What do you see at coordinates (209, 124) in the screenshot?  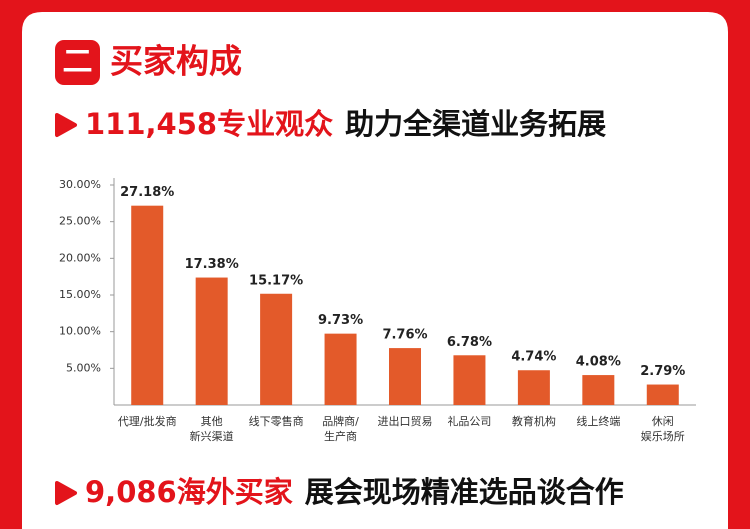 I see `headline-highlight: 111,458专业观众` at bounding box center [209, 124].